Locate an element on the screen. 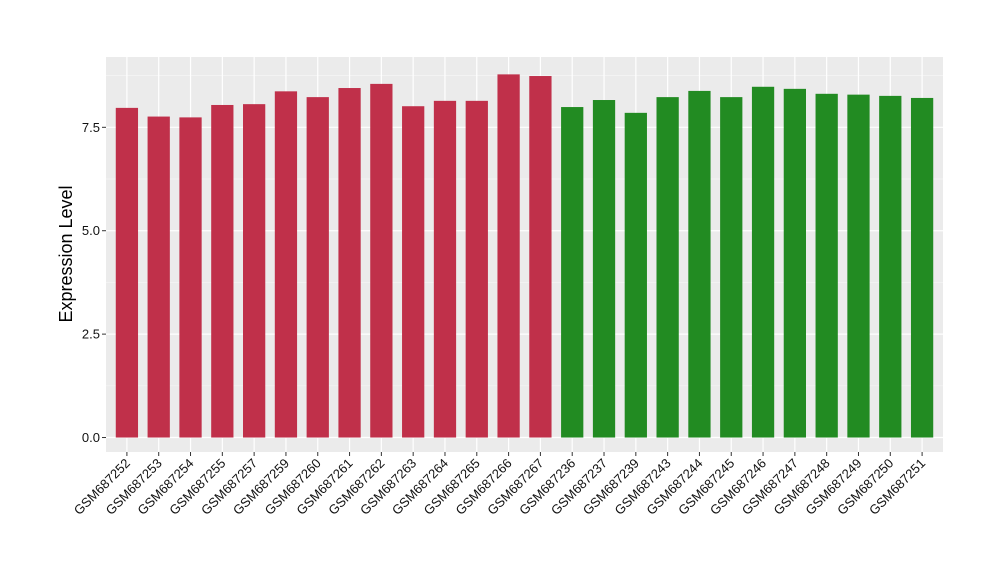  bar-gsm687265 is located at coordinates (476, 269).